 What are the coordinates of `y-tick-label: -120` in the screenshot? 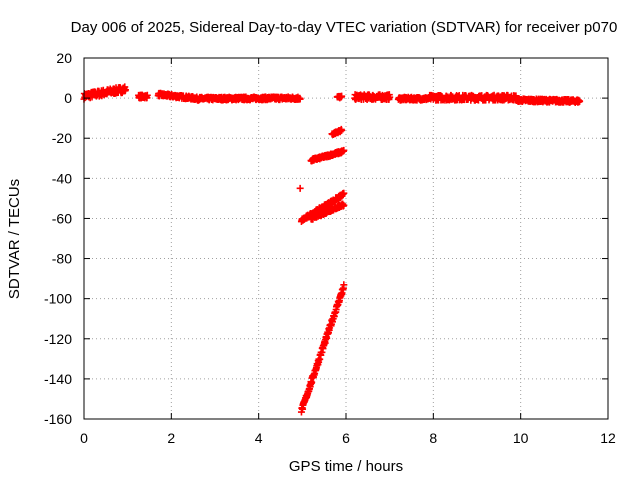 It's located at (58, 339).